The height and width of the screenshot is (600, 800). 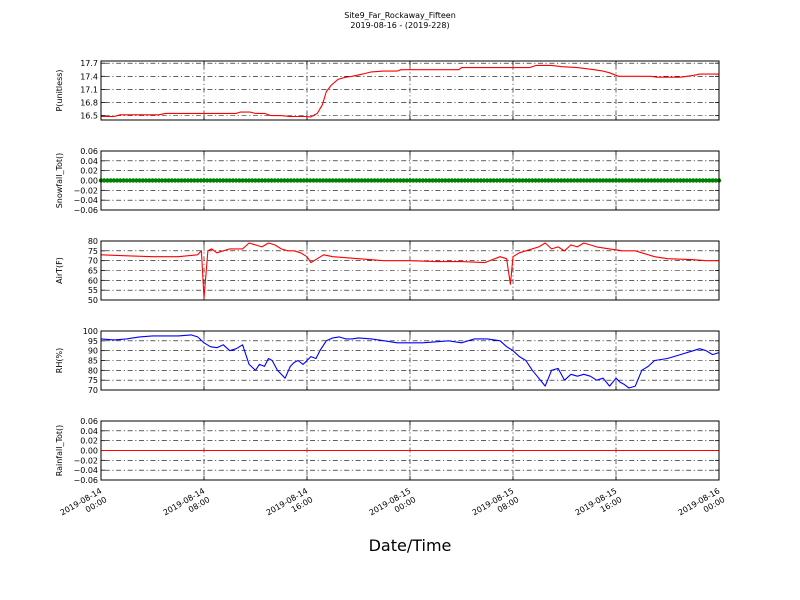 I want to click on y-axis-label: Rainfall_Tot(), so click(x=59, y=451).